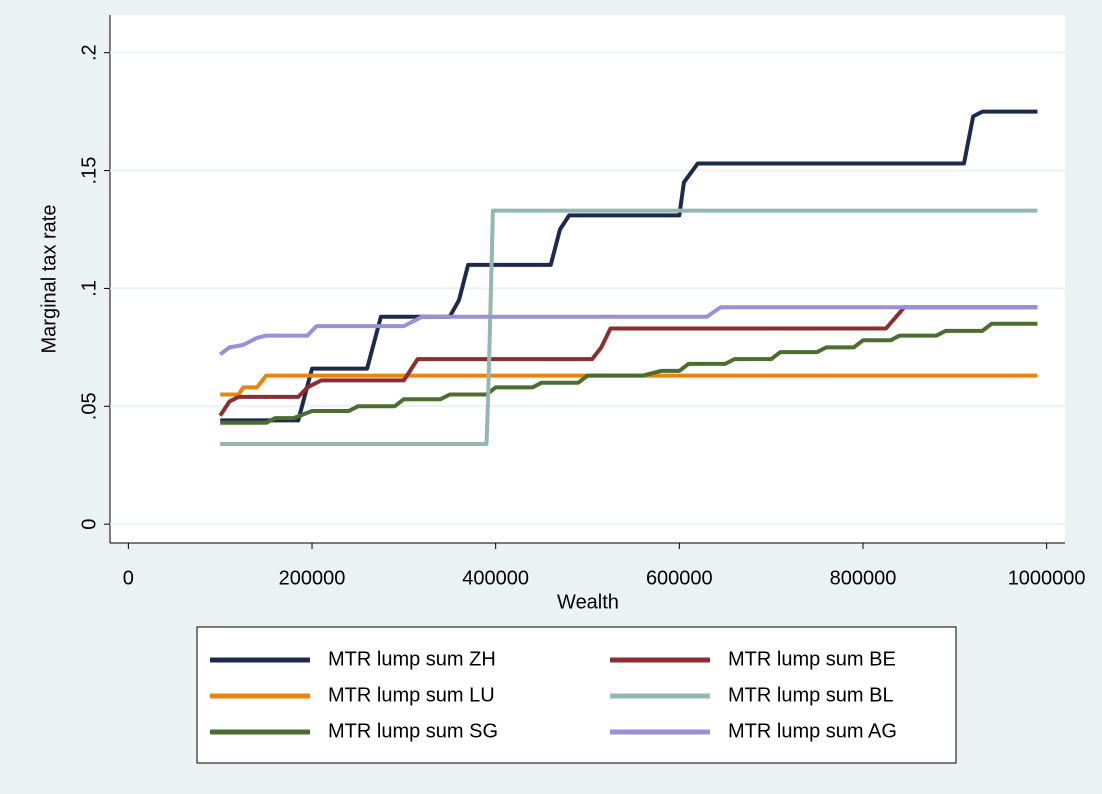  What do you see at coordinates (811, 695) in the screenshot?
I see `legend-label: MTR lump sum BL` at bounding box center [811, 695].